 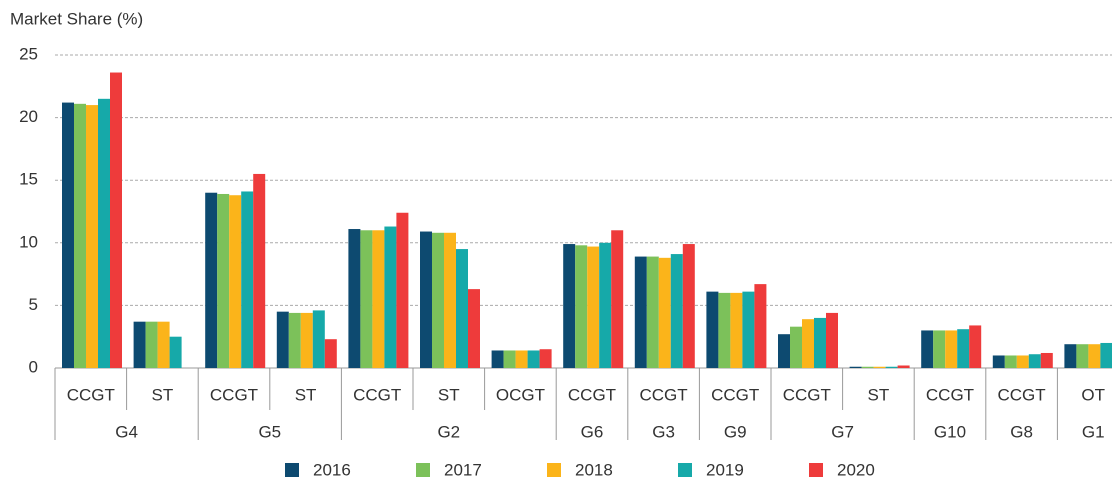 What do you see at coordinates (663, 431) in the screenshot?
I see `group-label: G3` at bounding box center [663, 431].